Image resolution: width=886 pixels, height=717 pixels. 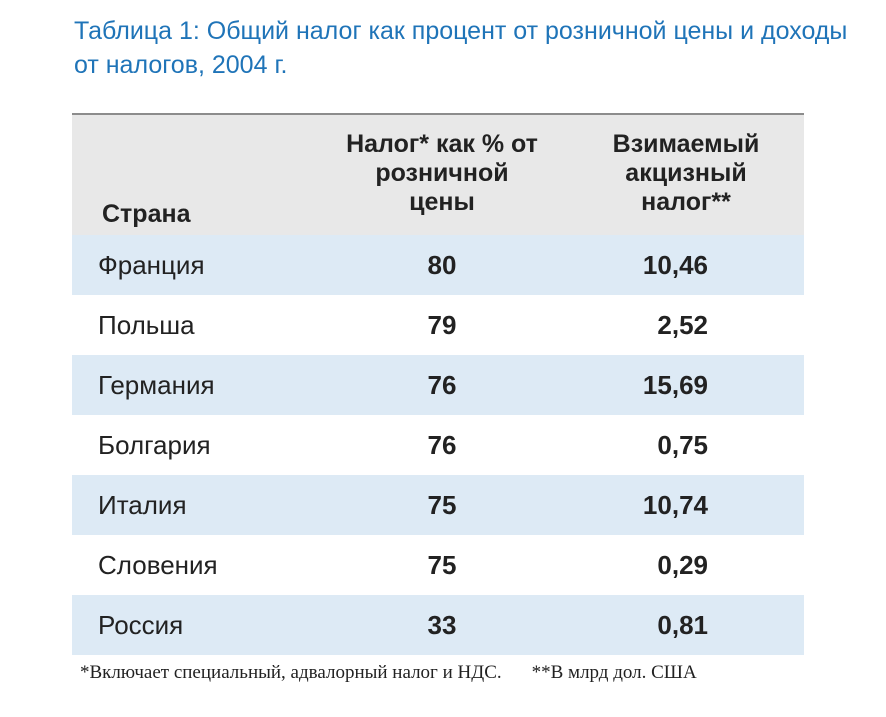 I want to click on table-row: Германия 76 15,69, so click(x=438, y=385).